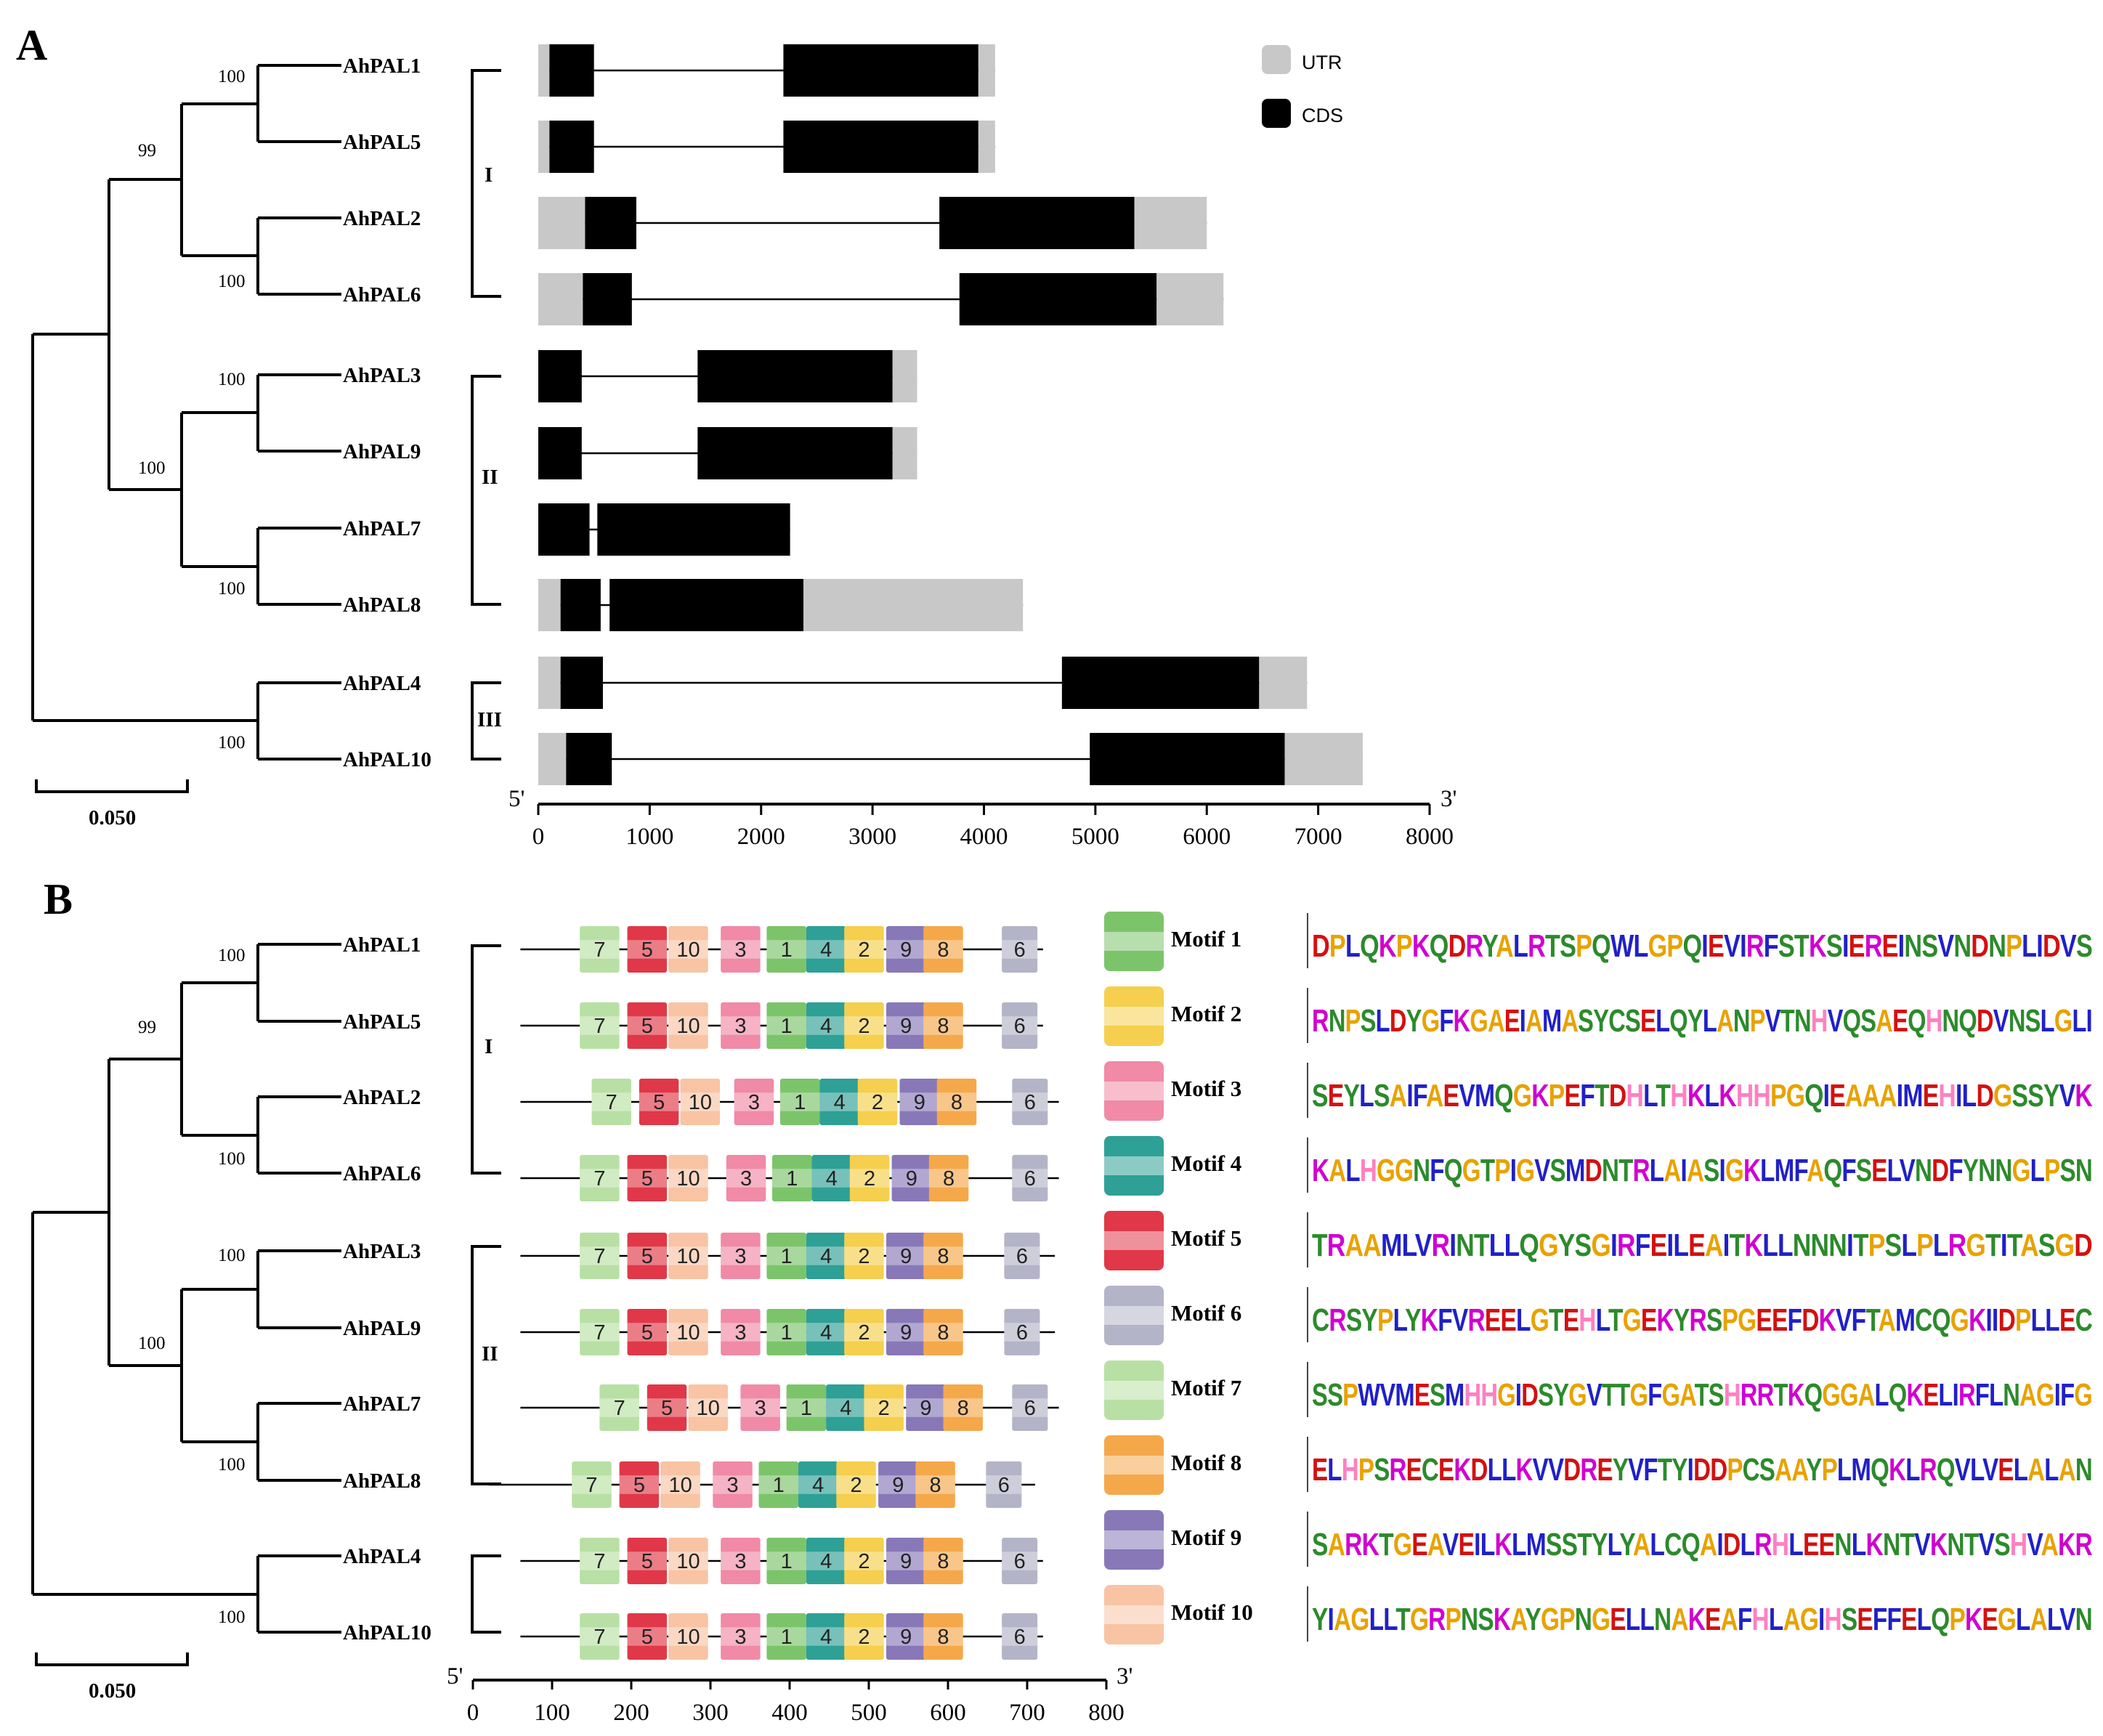 The width and height of the screenshot is (2103, 1736). Describe the element at coordinates (600, 1636) in the screenshot. I see `motif-7-box` at that location.